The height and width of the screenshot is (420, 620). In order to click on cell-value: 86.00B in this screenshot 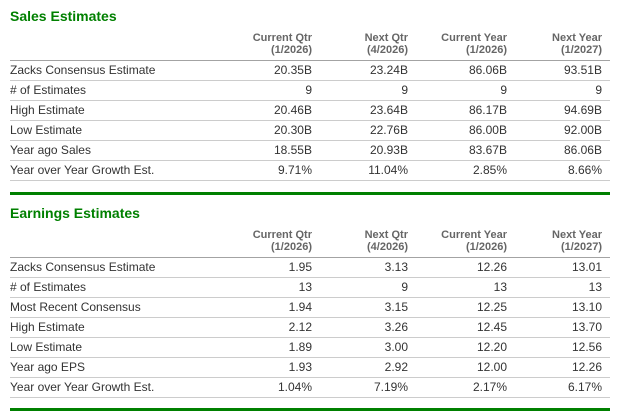, I will do `click(457, 130)`.